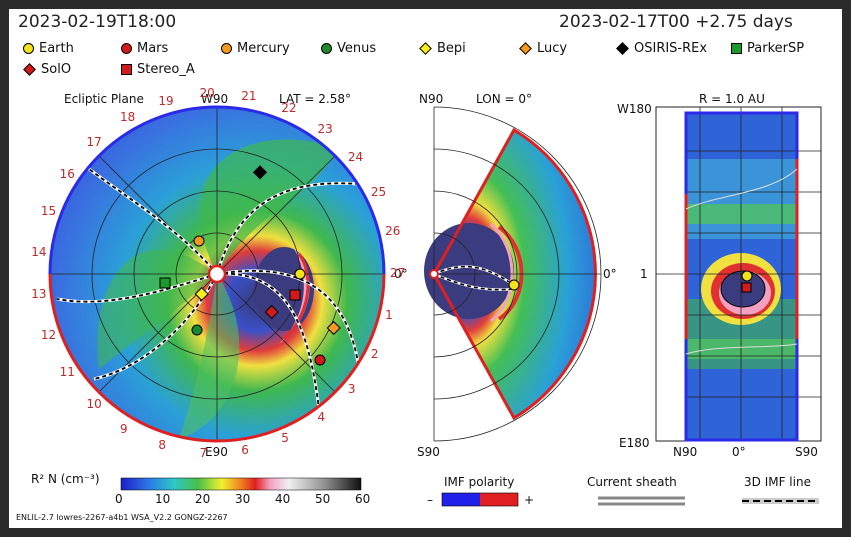  What do you see at coordinates (504, 99) in the screenshot?
I see `lon-label: LON = 0°` at bounding box center [504, 99].